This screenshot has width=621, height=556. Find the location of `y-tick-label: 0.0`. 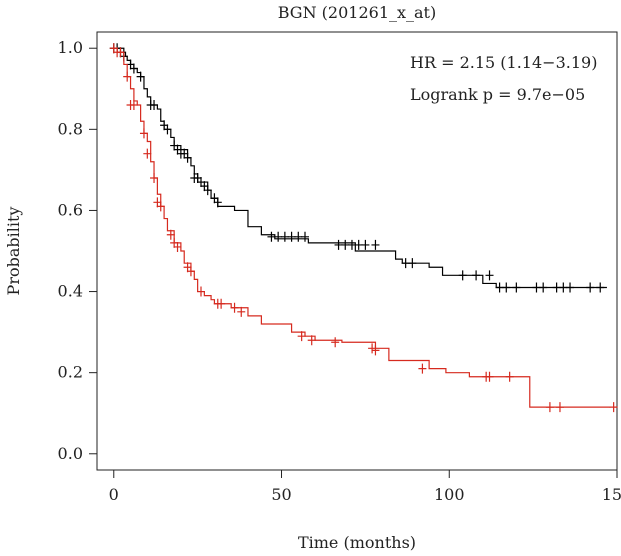

y-tick-label: 0.0 is located at coordinates (70, 453).